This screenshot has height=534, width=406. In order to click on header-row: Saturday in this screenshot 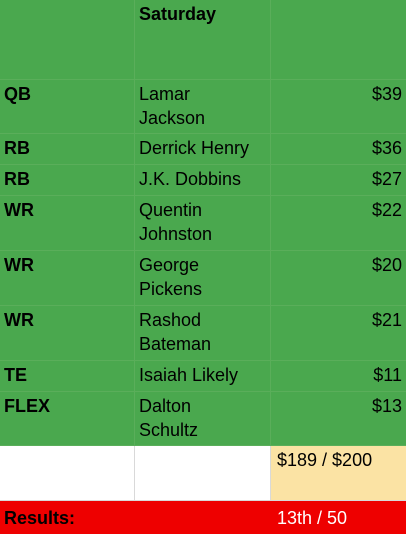, I will do `click(203, 40)`.